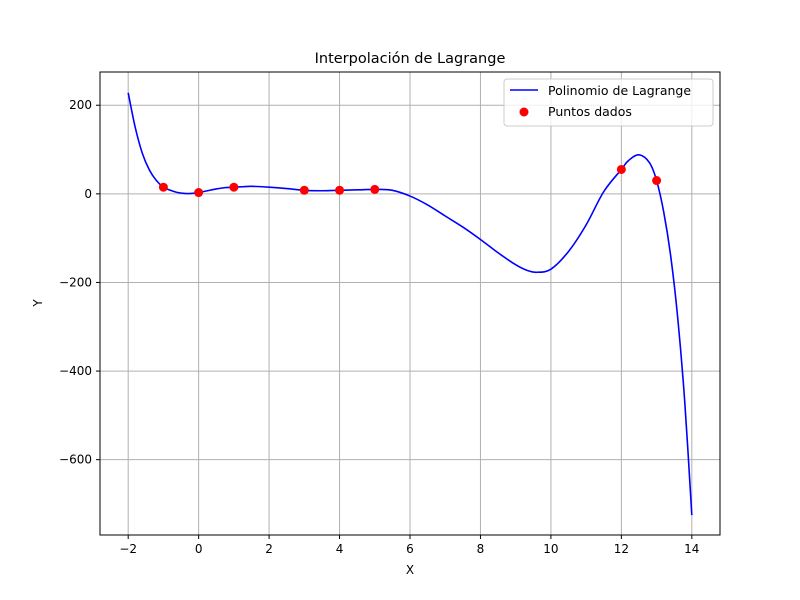  Describe the element at coordinates (590, 111) in the screenshot. I see `legend-label-points: Puntos dados` at that location.